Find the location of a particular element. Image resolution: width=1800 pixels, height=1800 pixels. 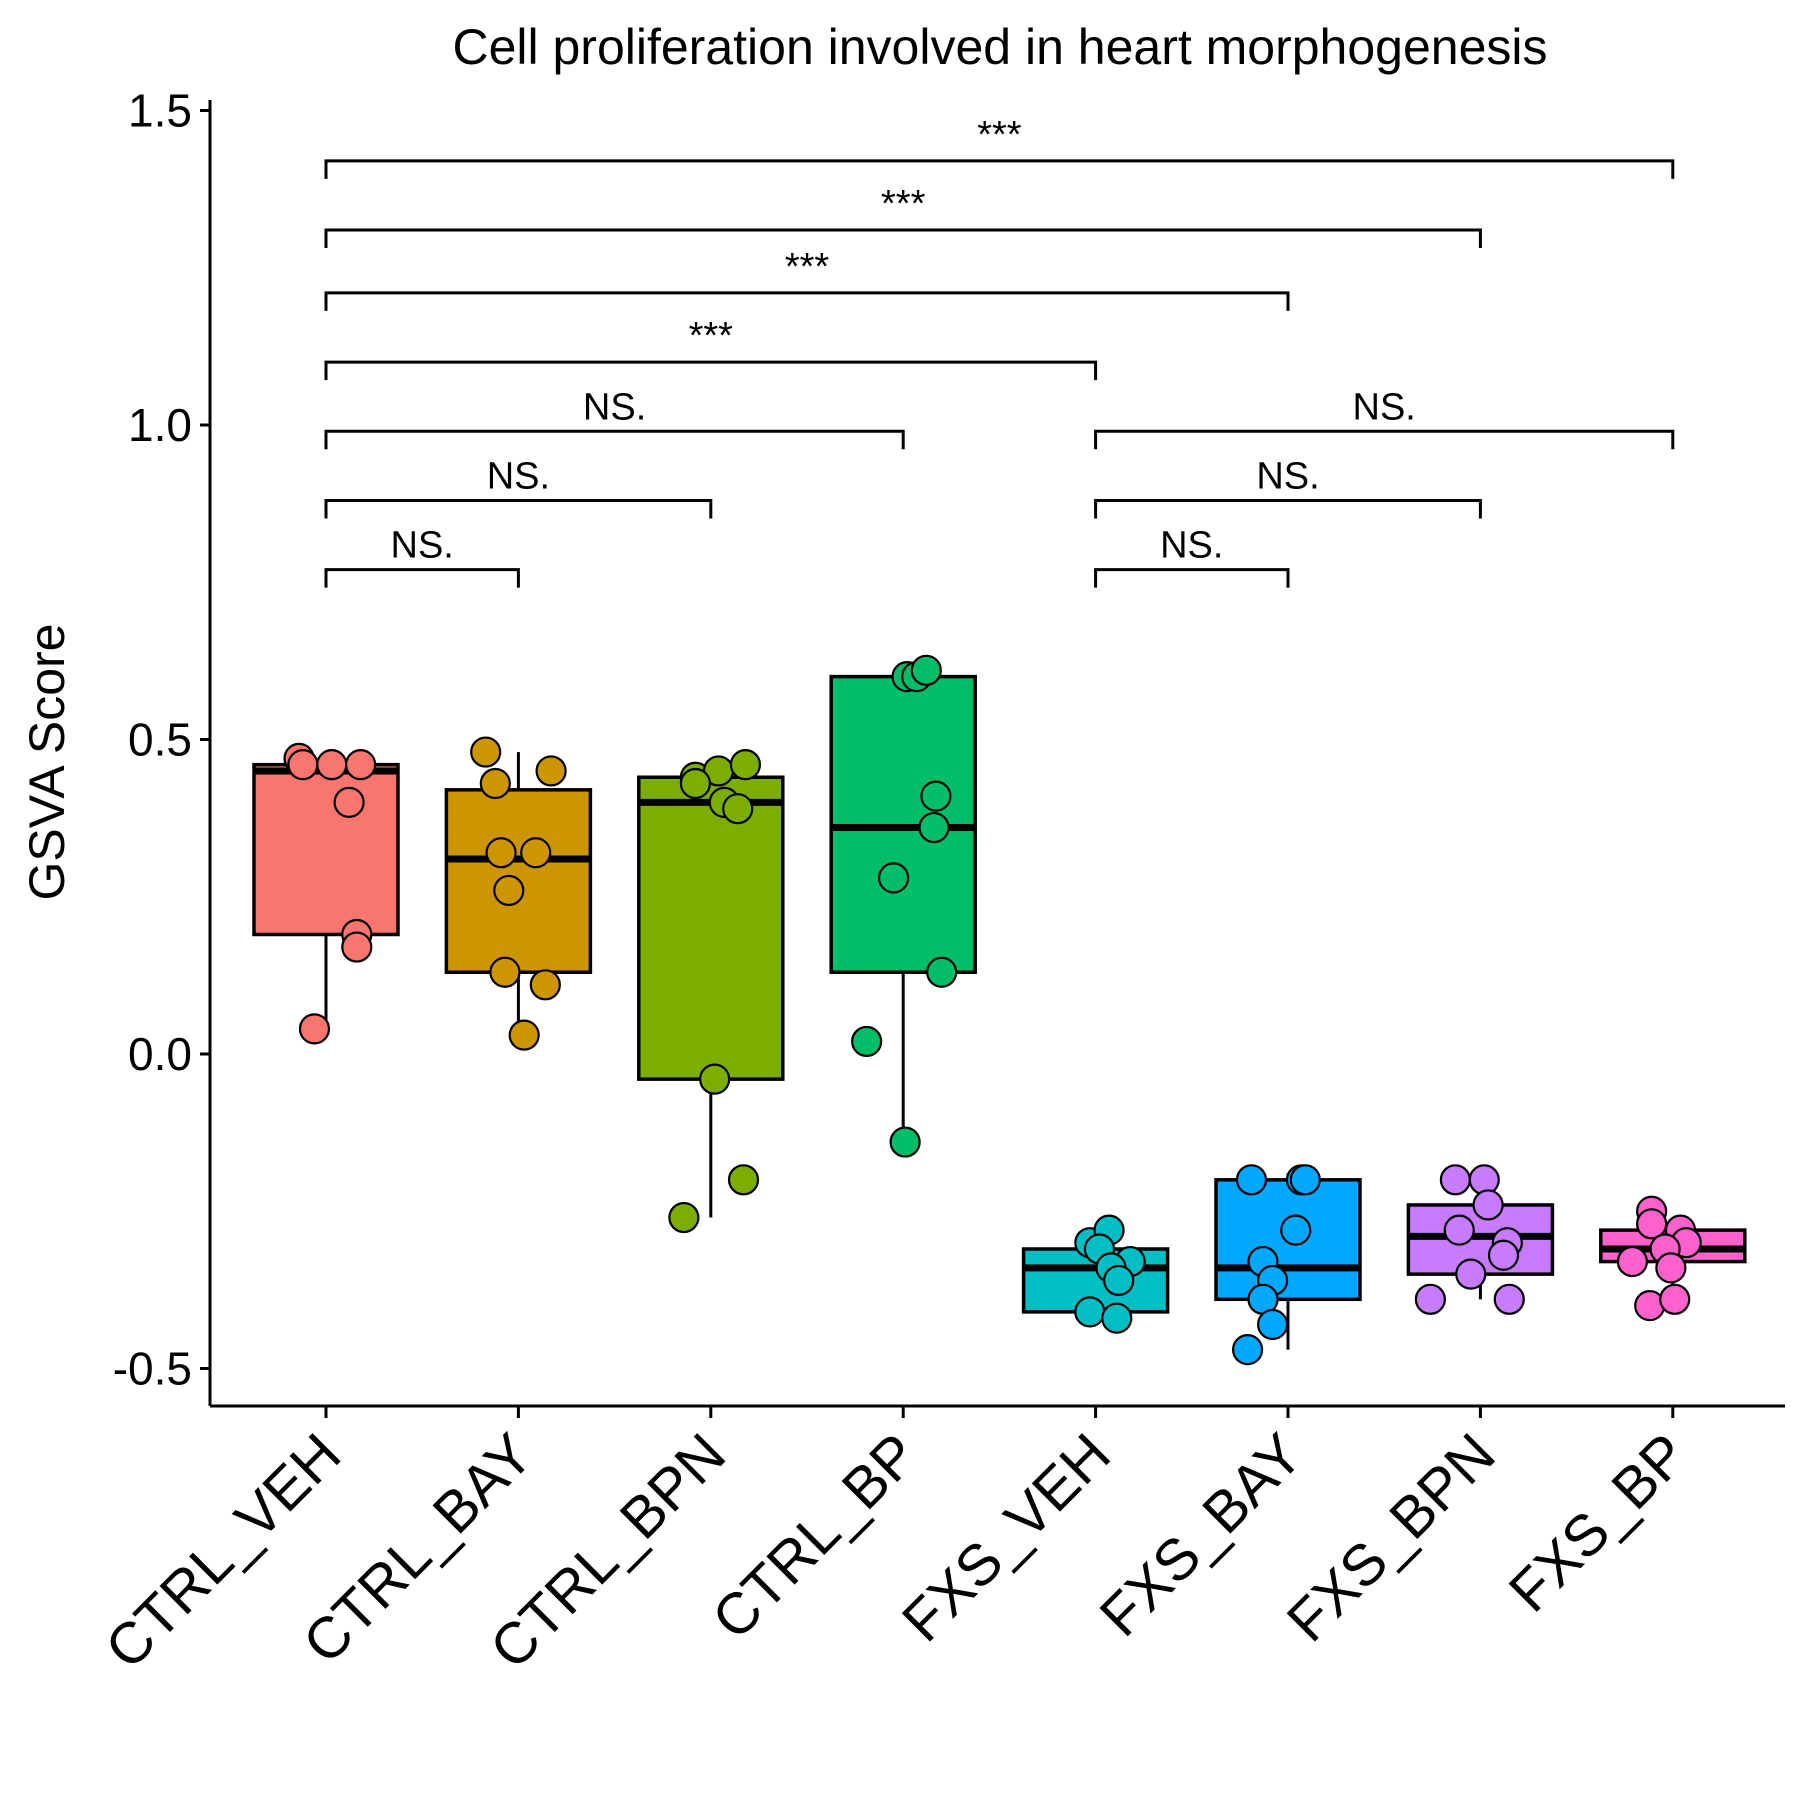

y-tick-label: 0.0 is located at coordinates (160, 1054).